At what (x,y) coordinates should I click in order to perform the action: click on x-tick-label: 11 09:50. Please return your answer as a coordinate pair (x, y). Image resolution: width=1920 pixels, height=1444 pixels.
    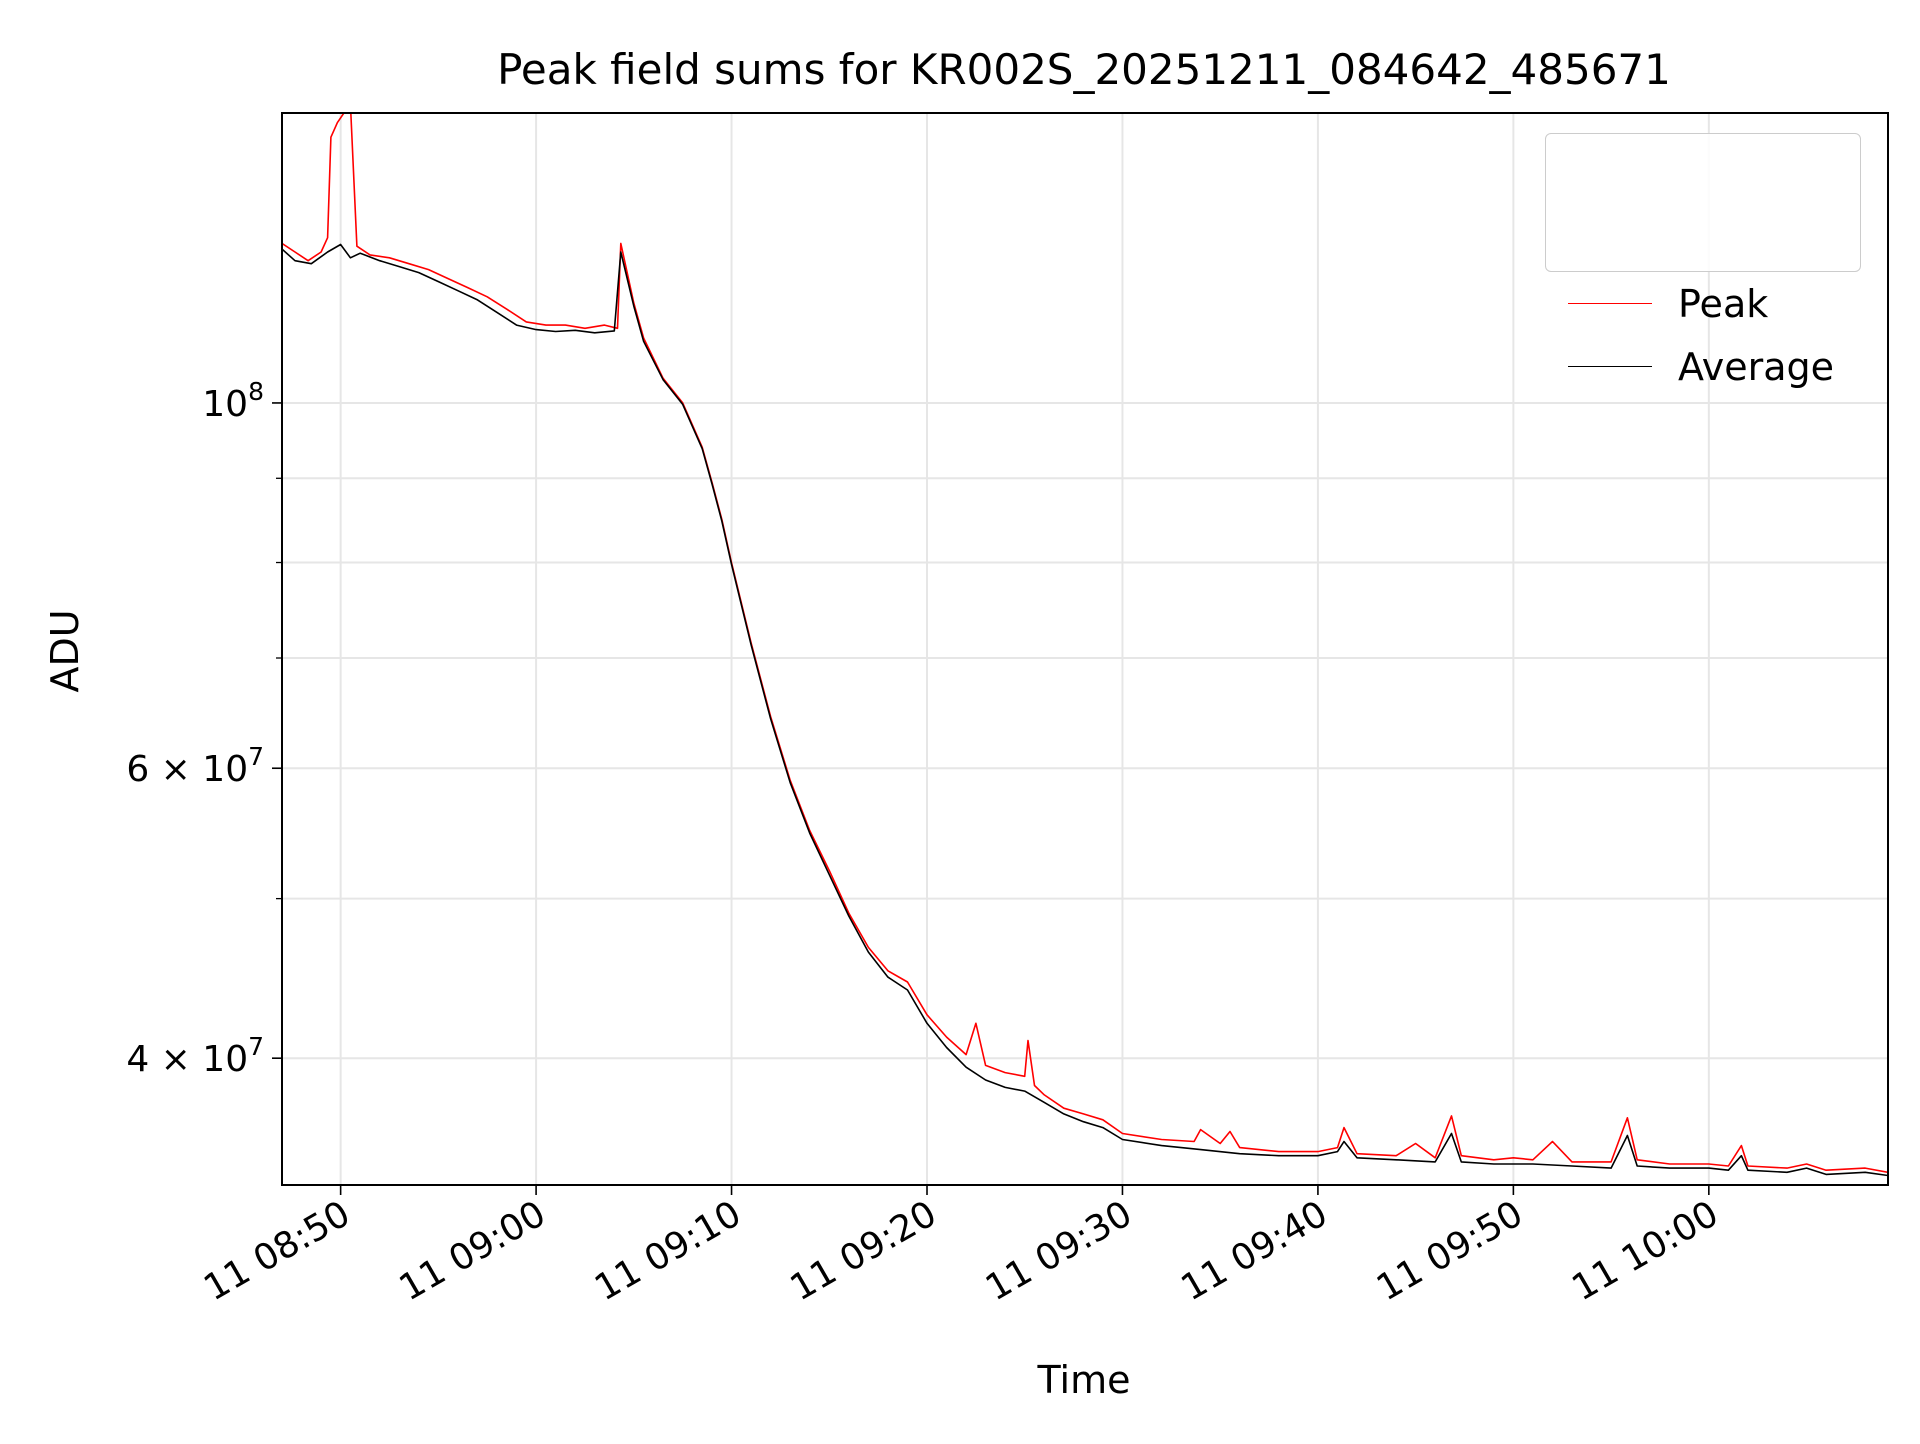
    Looking at the image, I should click on (1450, 1251).